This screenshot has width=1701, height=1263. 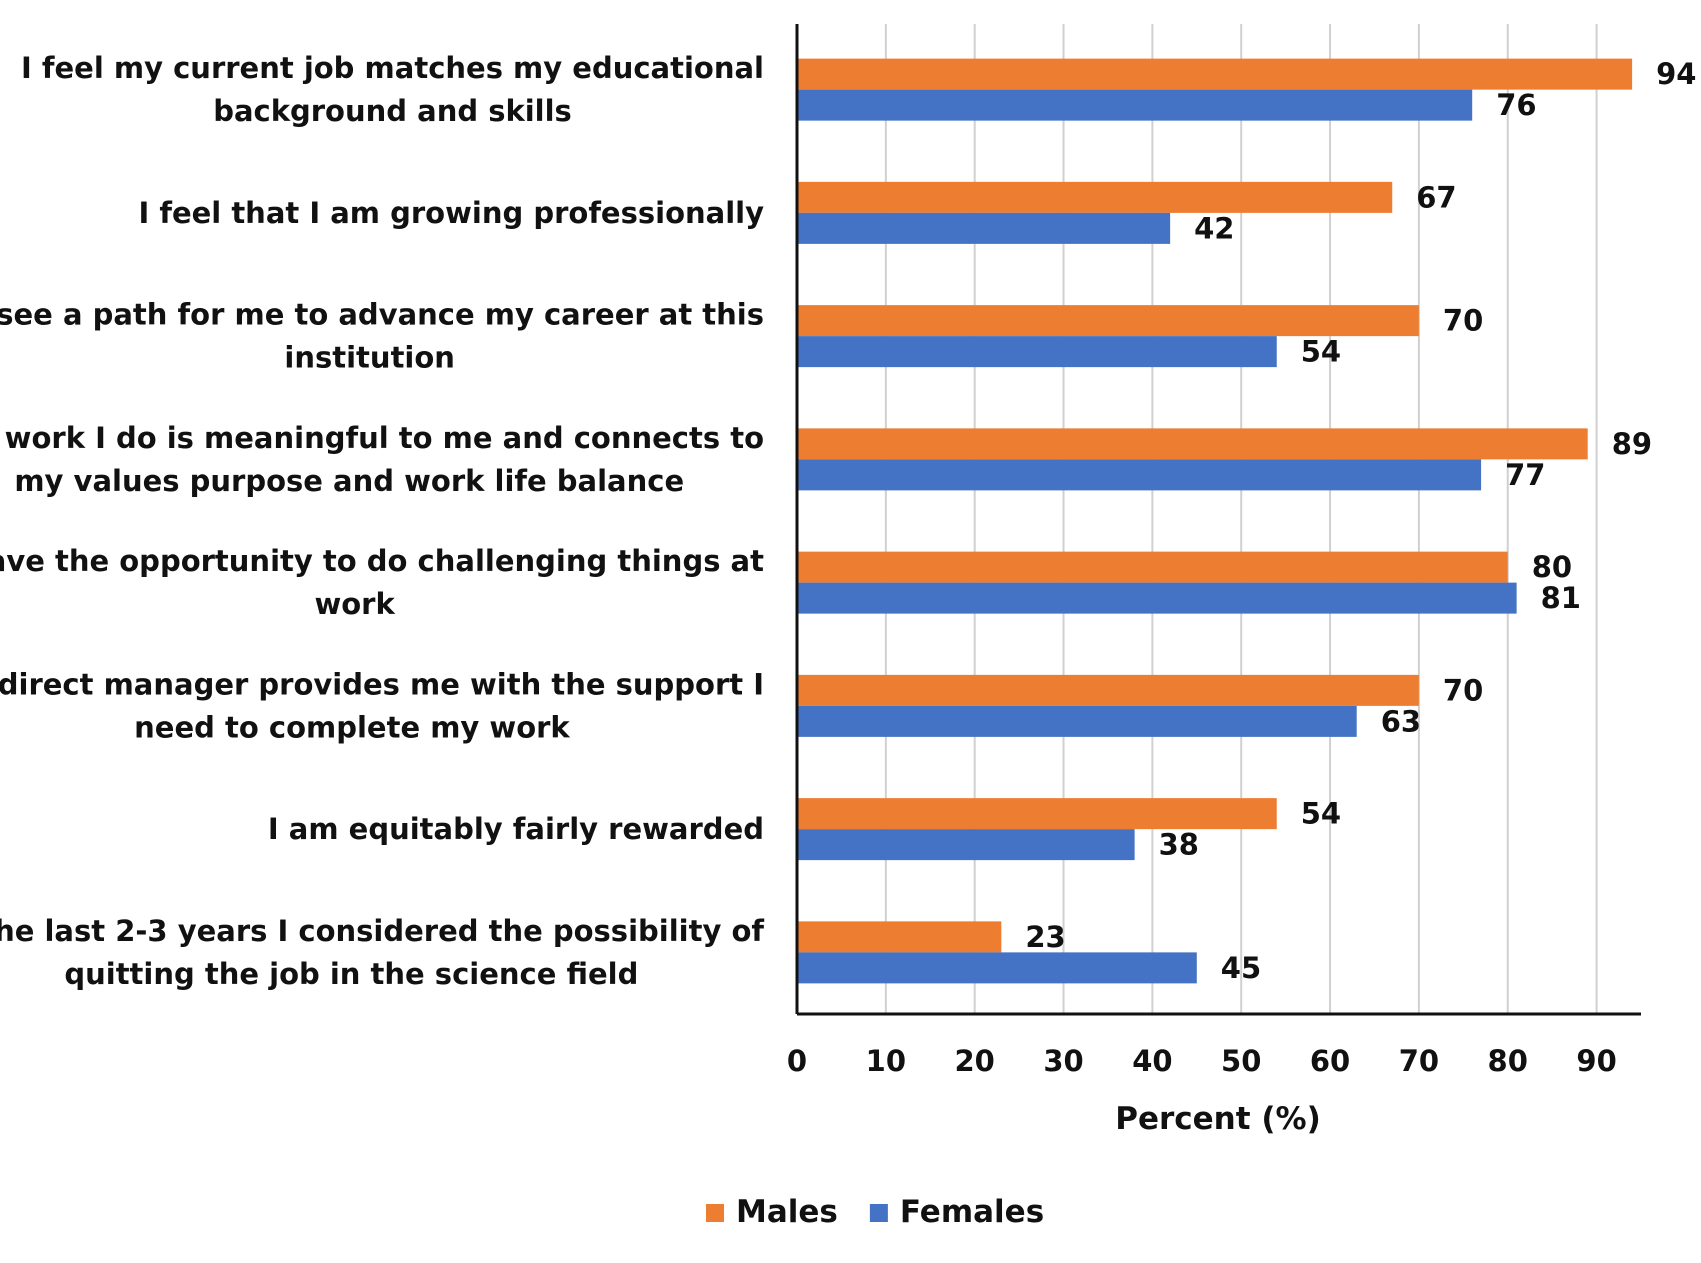 What do you see at coordinates (1241, 1061) in the screenshot?
I see `x-tick-label: 50` at bounding box center [1241, 1061].